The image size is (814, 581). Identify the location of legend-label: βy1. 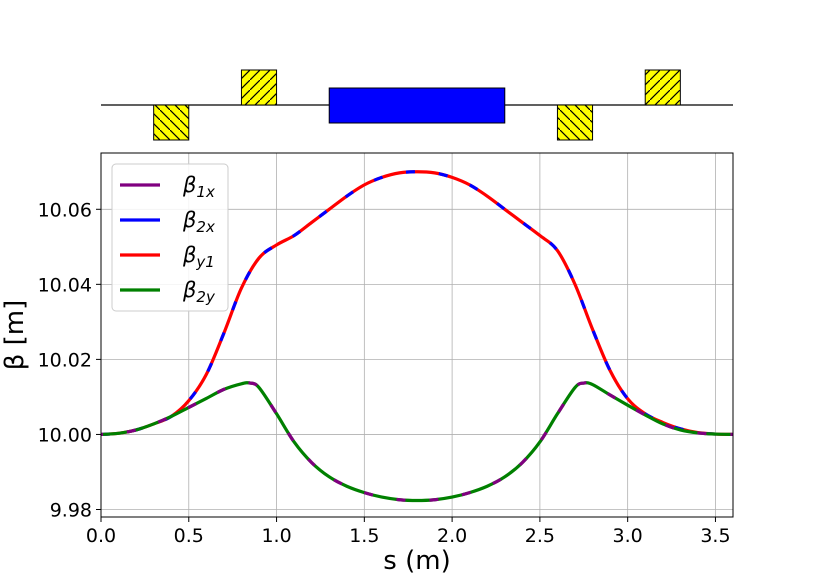
(198, 257).